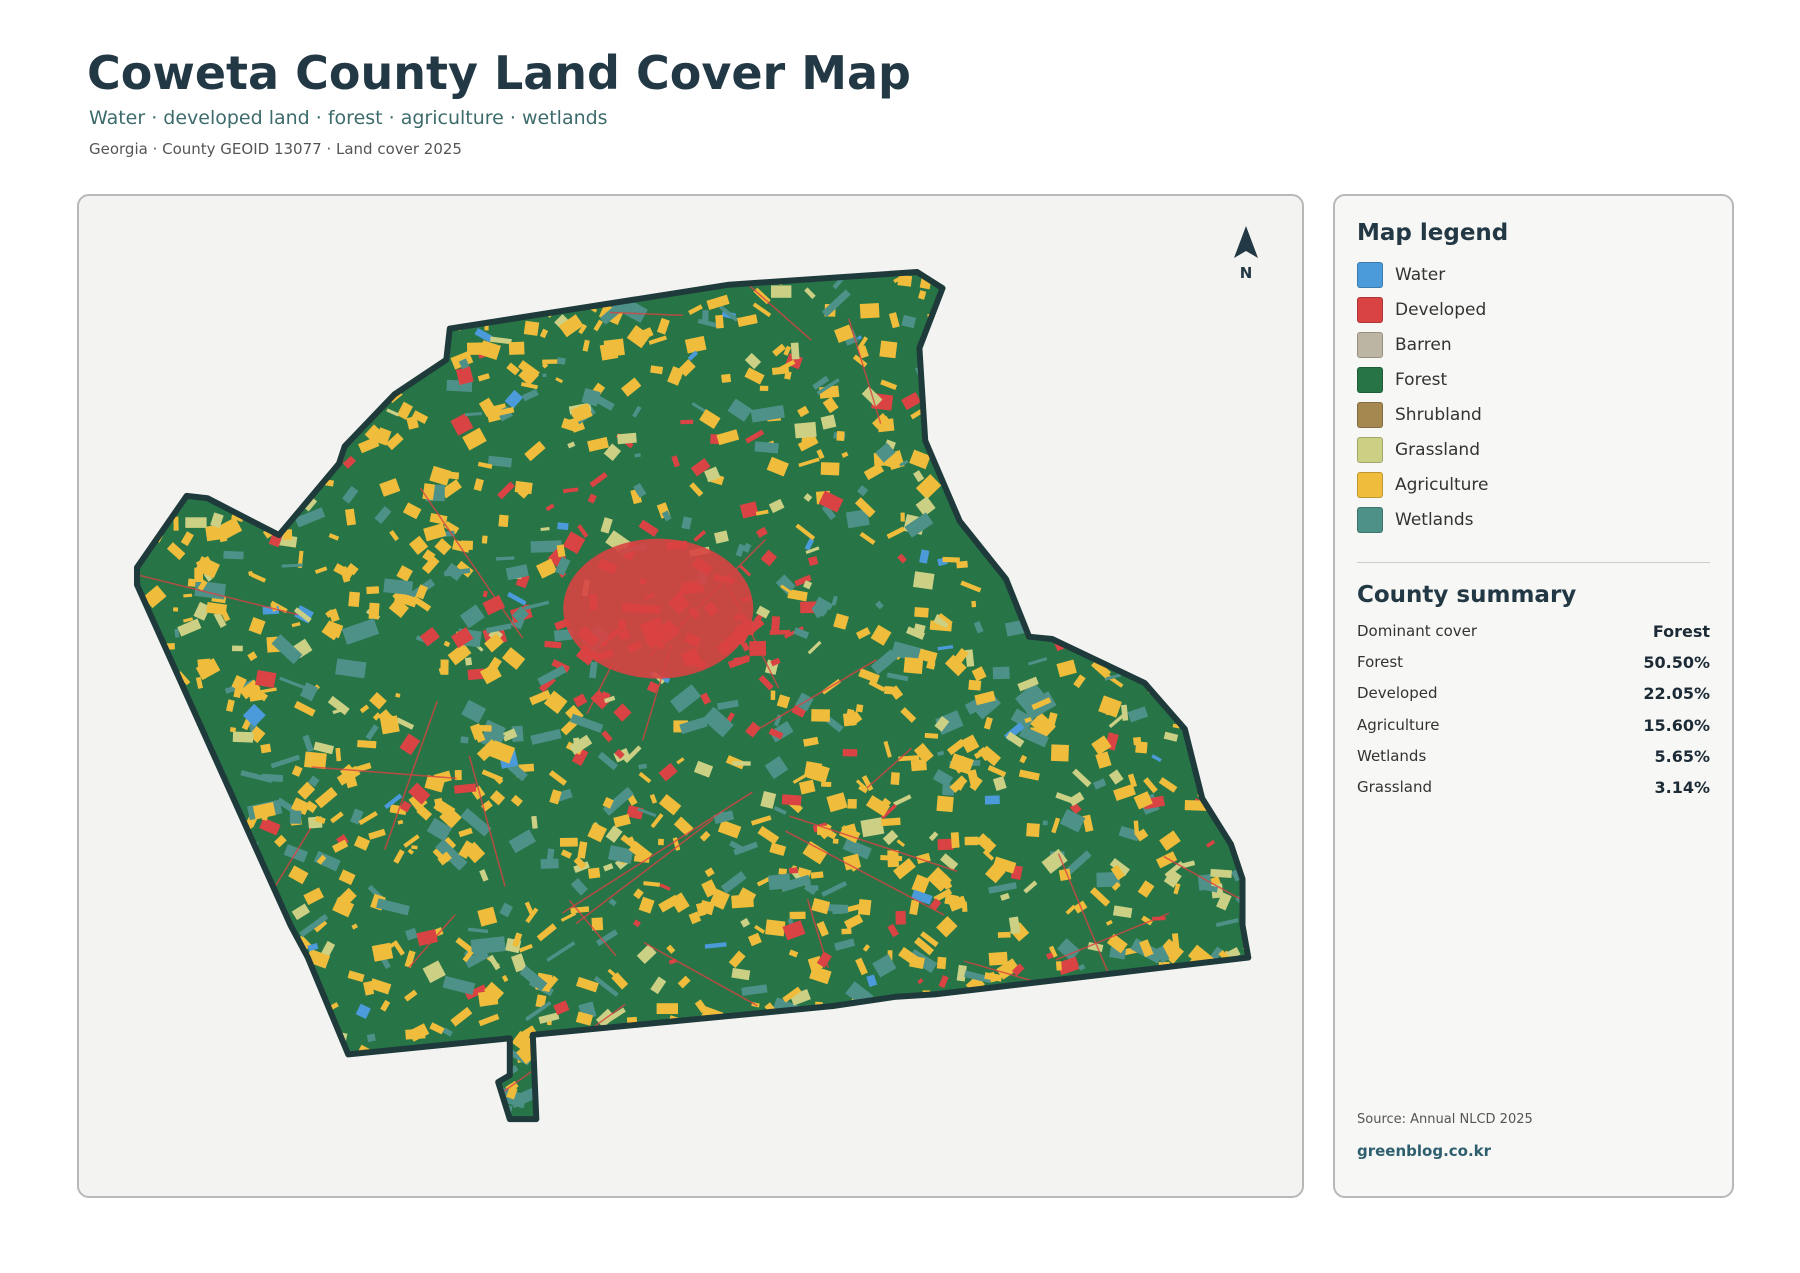 The width and height of the screenshot is (1800, 1273). I want to click on urban-core, so click(658, 608).